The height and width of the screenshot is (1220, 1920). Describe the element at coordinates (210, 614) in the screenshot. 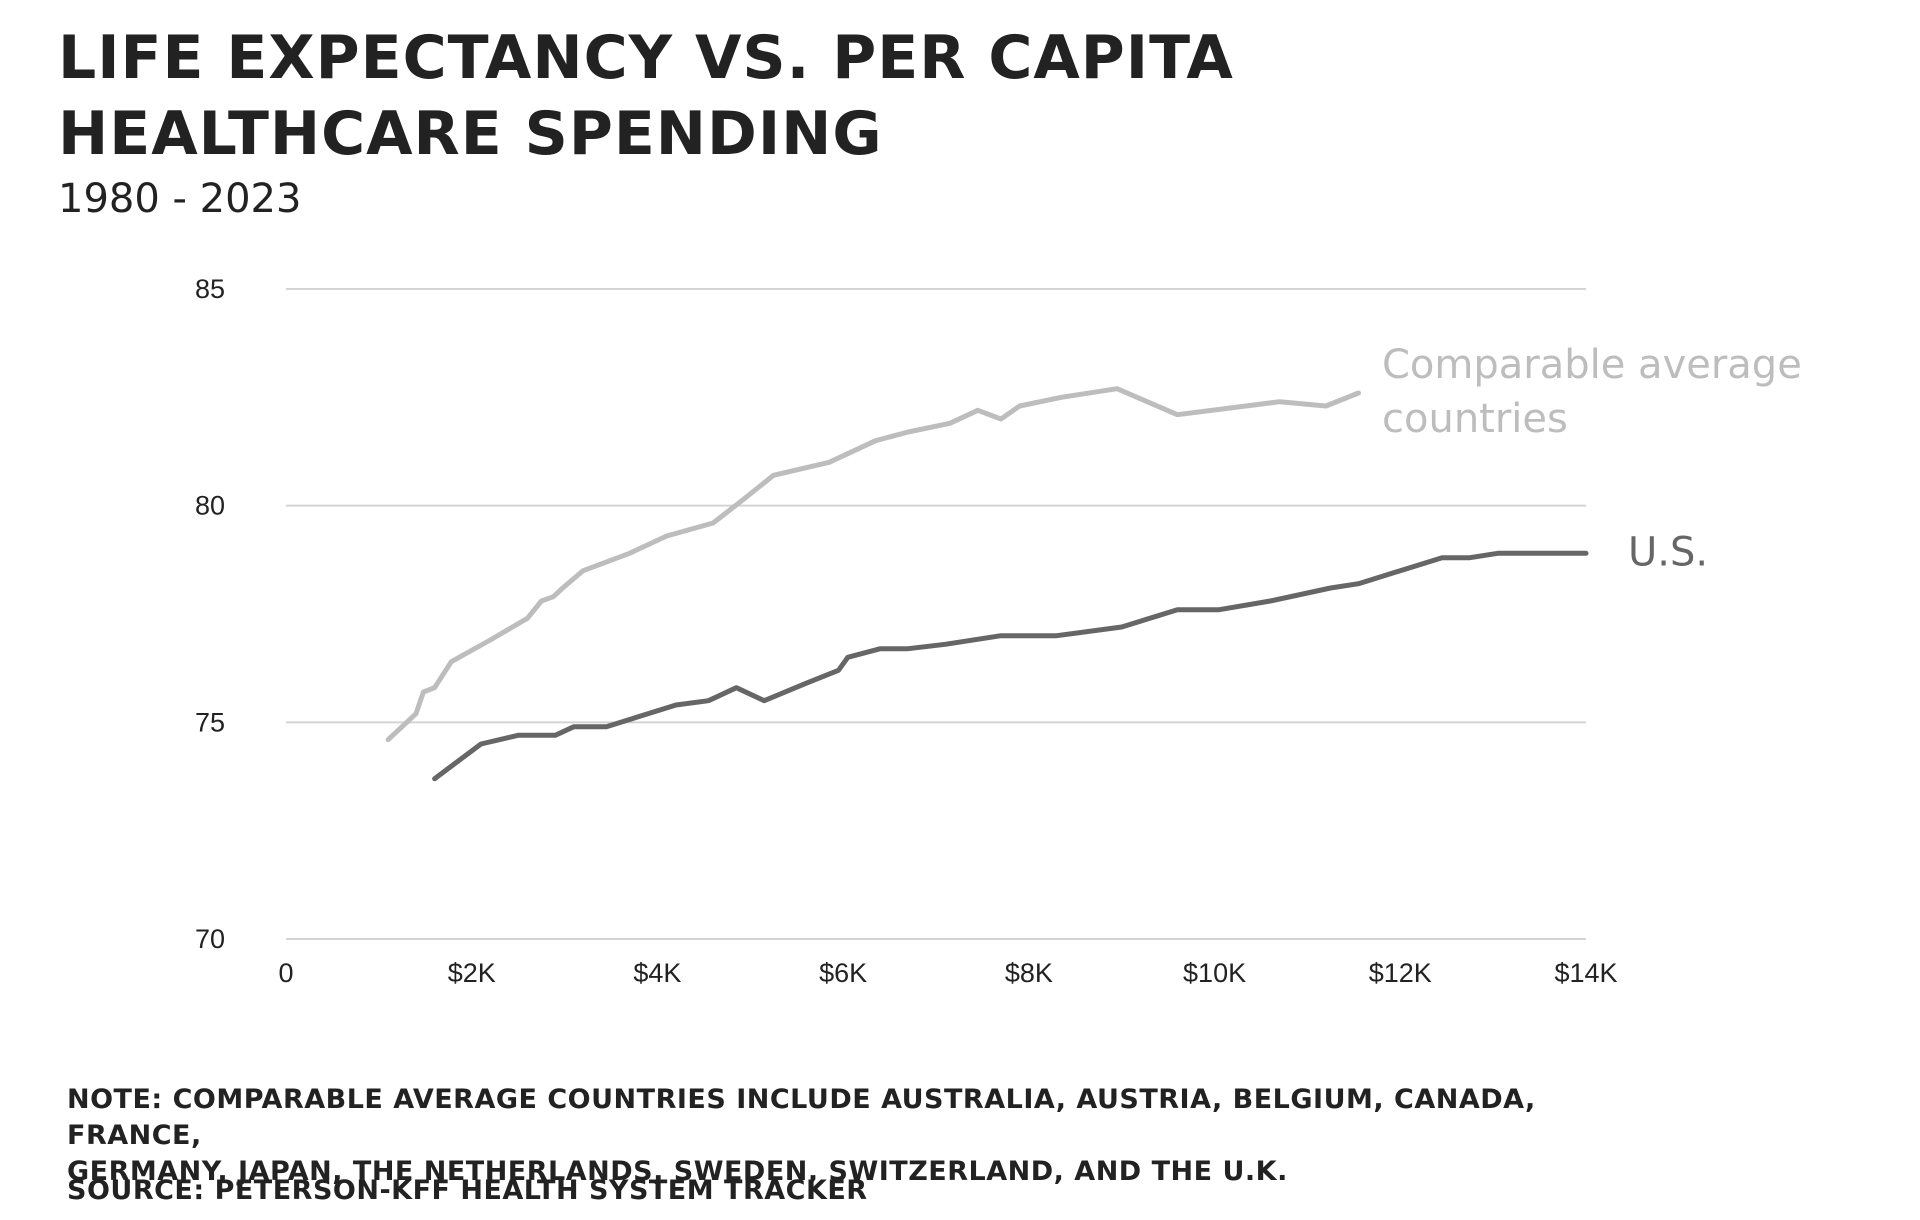

I see `y-axis-ticks: 70 75 80 85` at that location.